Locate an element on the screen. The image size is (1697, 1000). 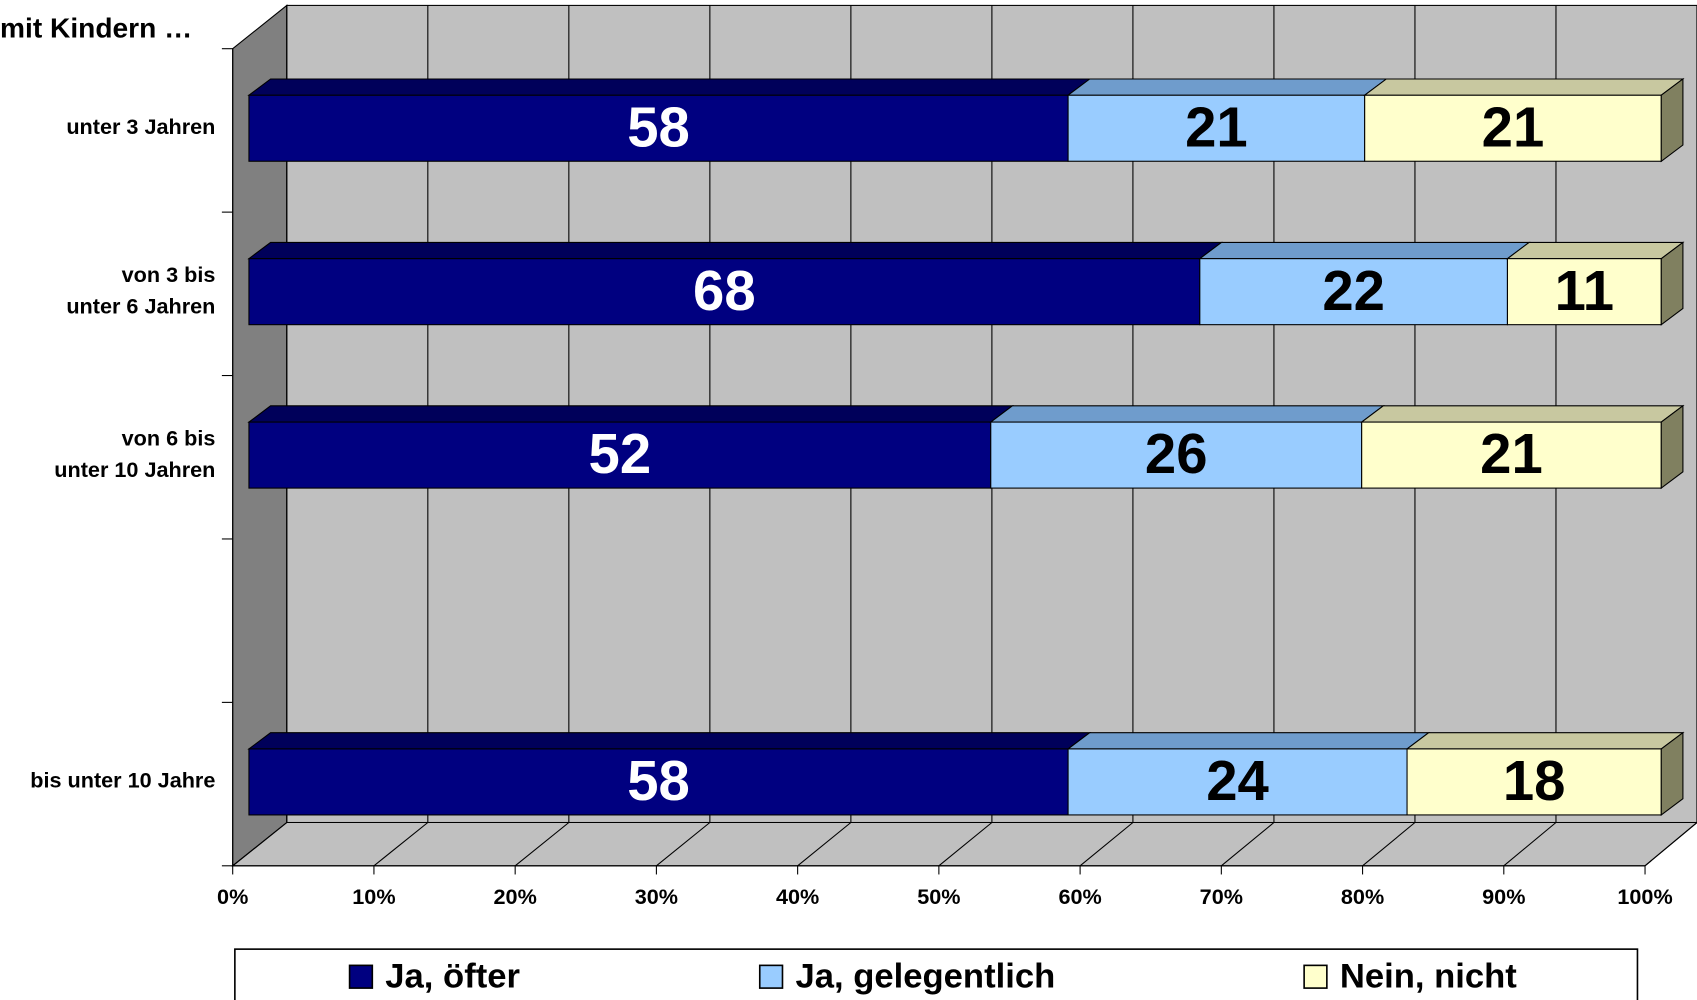
y-tick-label: bis unter 10 Jahre is located at coordinates (122, 780).